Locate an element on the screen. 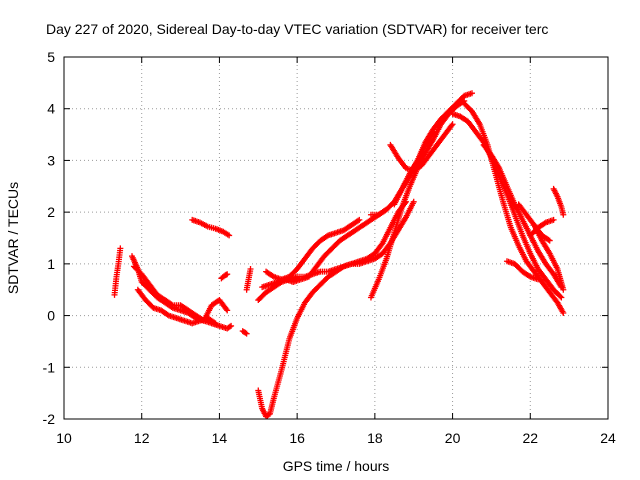 This screenshot has width=640, height=480. y-tick-label: 2 is located at coordinates (51, 212).